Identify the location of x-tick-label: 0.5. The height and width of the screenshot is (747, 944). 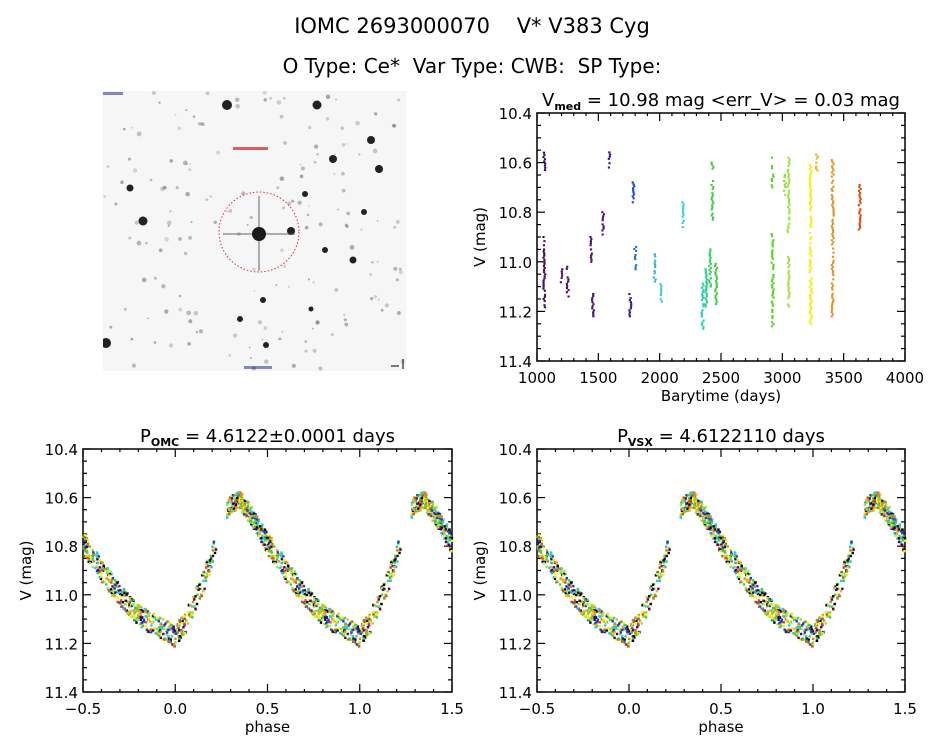
(721, 709).